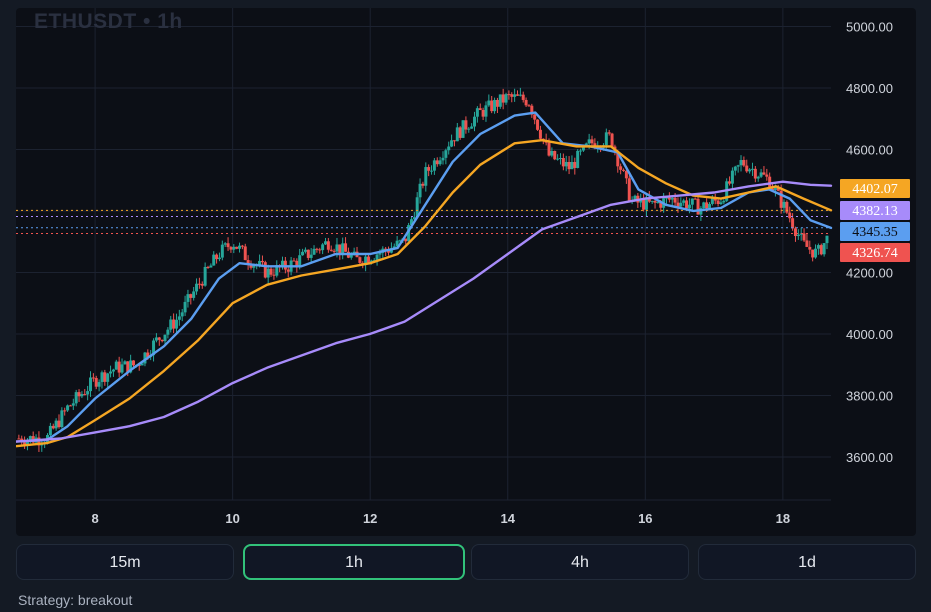 Image resolution: width=931 pixels, height=612 pixels. Describe the element at coordinates (170, 21) in the screenshot. I see `interval-label: 1h` at that location.